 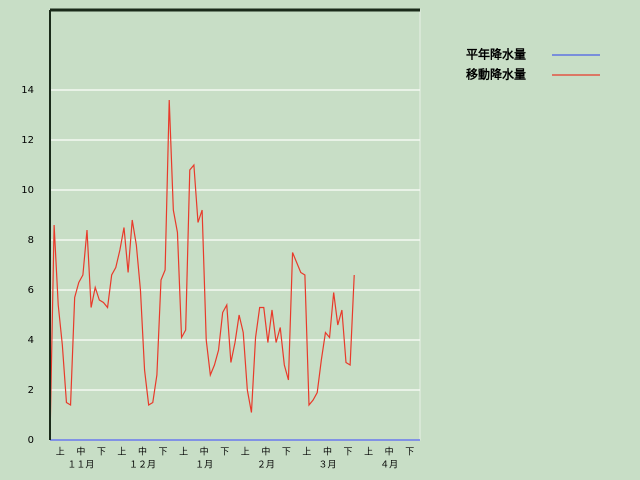 What do you see at coordinates (389, 465) in the screenshot?
I see `month-label: ４月` at bounding box center [389, 465].